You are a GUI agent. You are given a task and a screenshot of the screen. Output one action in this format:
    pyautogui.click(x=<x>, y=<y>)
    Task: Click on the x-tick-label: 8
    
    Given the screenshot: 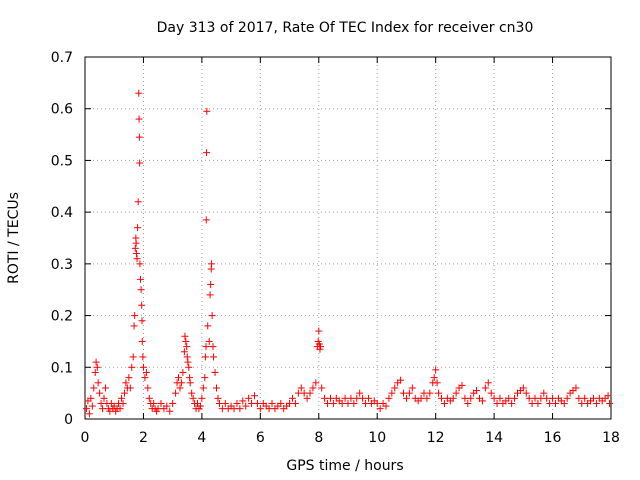 What is the action you would take?
    pyautogui.click(x=318, y=438)
    